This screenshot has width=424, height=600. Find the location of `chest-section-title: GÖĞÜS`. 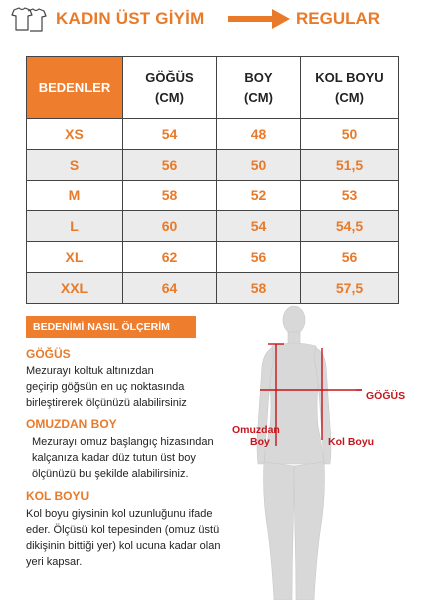

chest-section-title: GÖĞÜS is located at coordinates (48, 354).